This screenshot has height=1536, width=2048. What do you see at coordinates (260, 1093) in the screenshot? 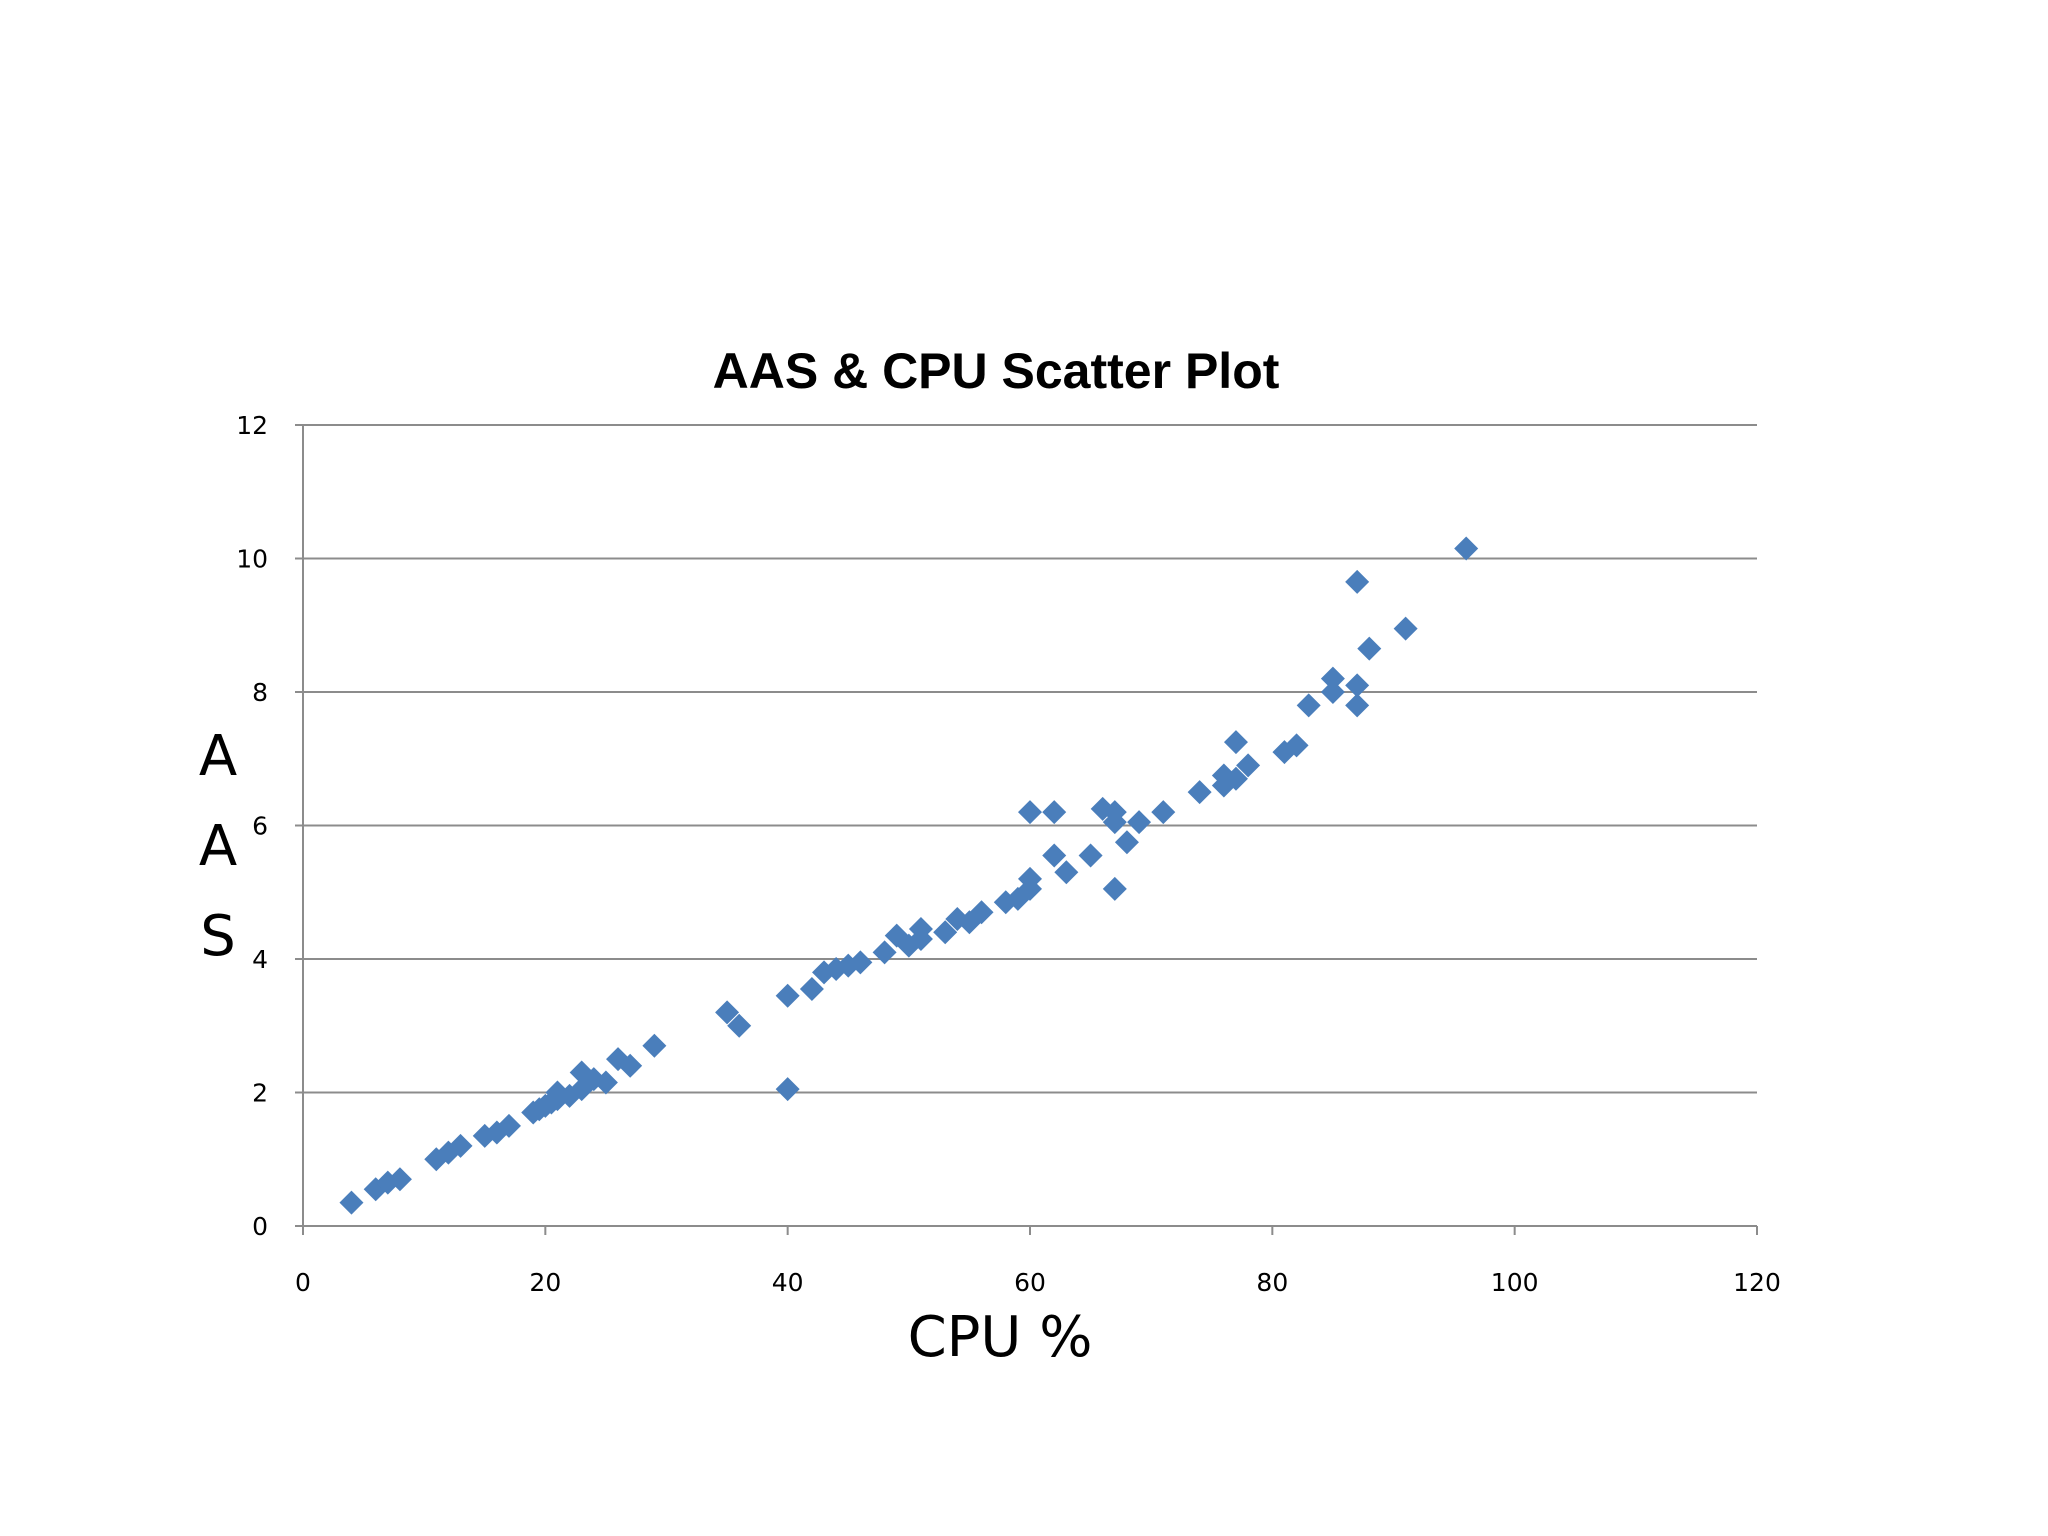
I see `y-tick-label: 2` at bounding box center [260, 1093].